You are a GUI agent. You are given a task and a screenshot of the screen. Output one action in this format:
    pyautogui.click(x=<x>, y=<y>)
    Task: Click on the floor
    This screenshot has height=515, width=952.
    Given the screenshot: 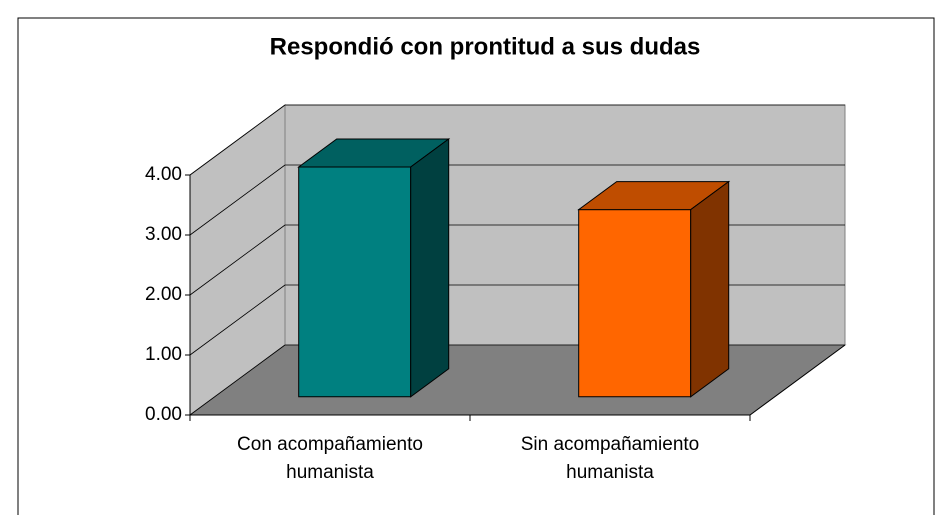 What is the action you would take?
    pyautogui.click(x=517, y=380)
    